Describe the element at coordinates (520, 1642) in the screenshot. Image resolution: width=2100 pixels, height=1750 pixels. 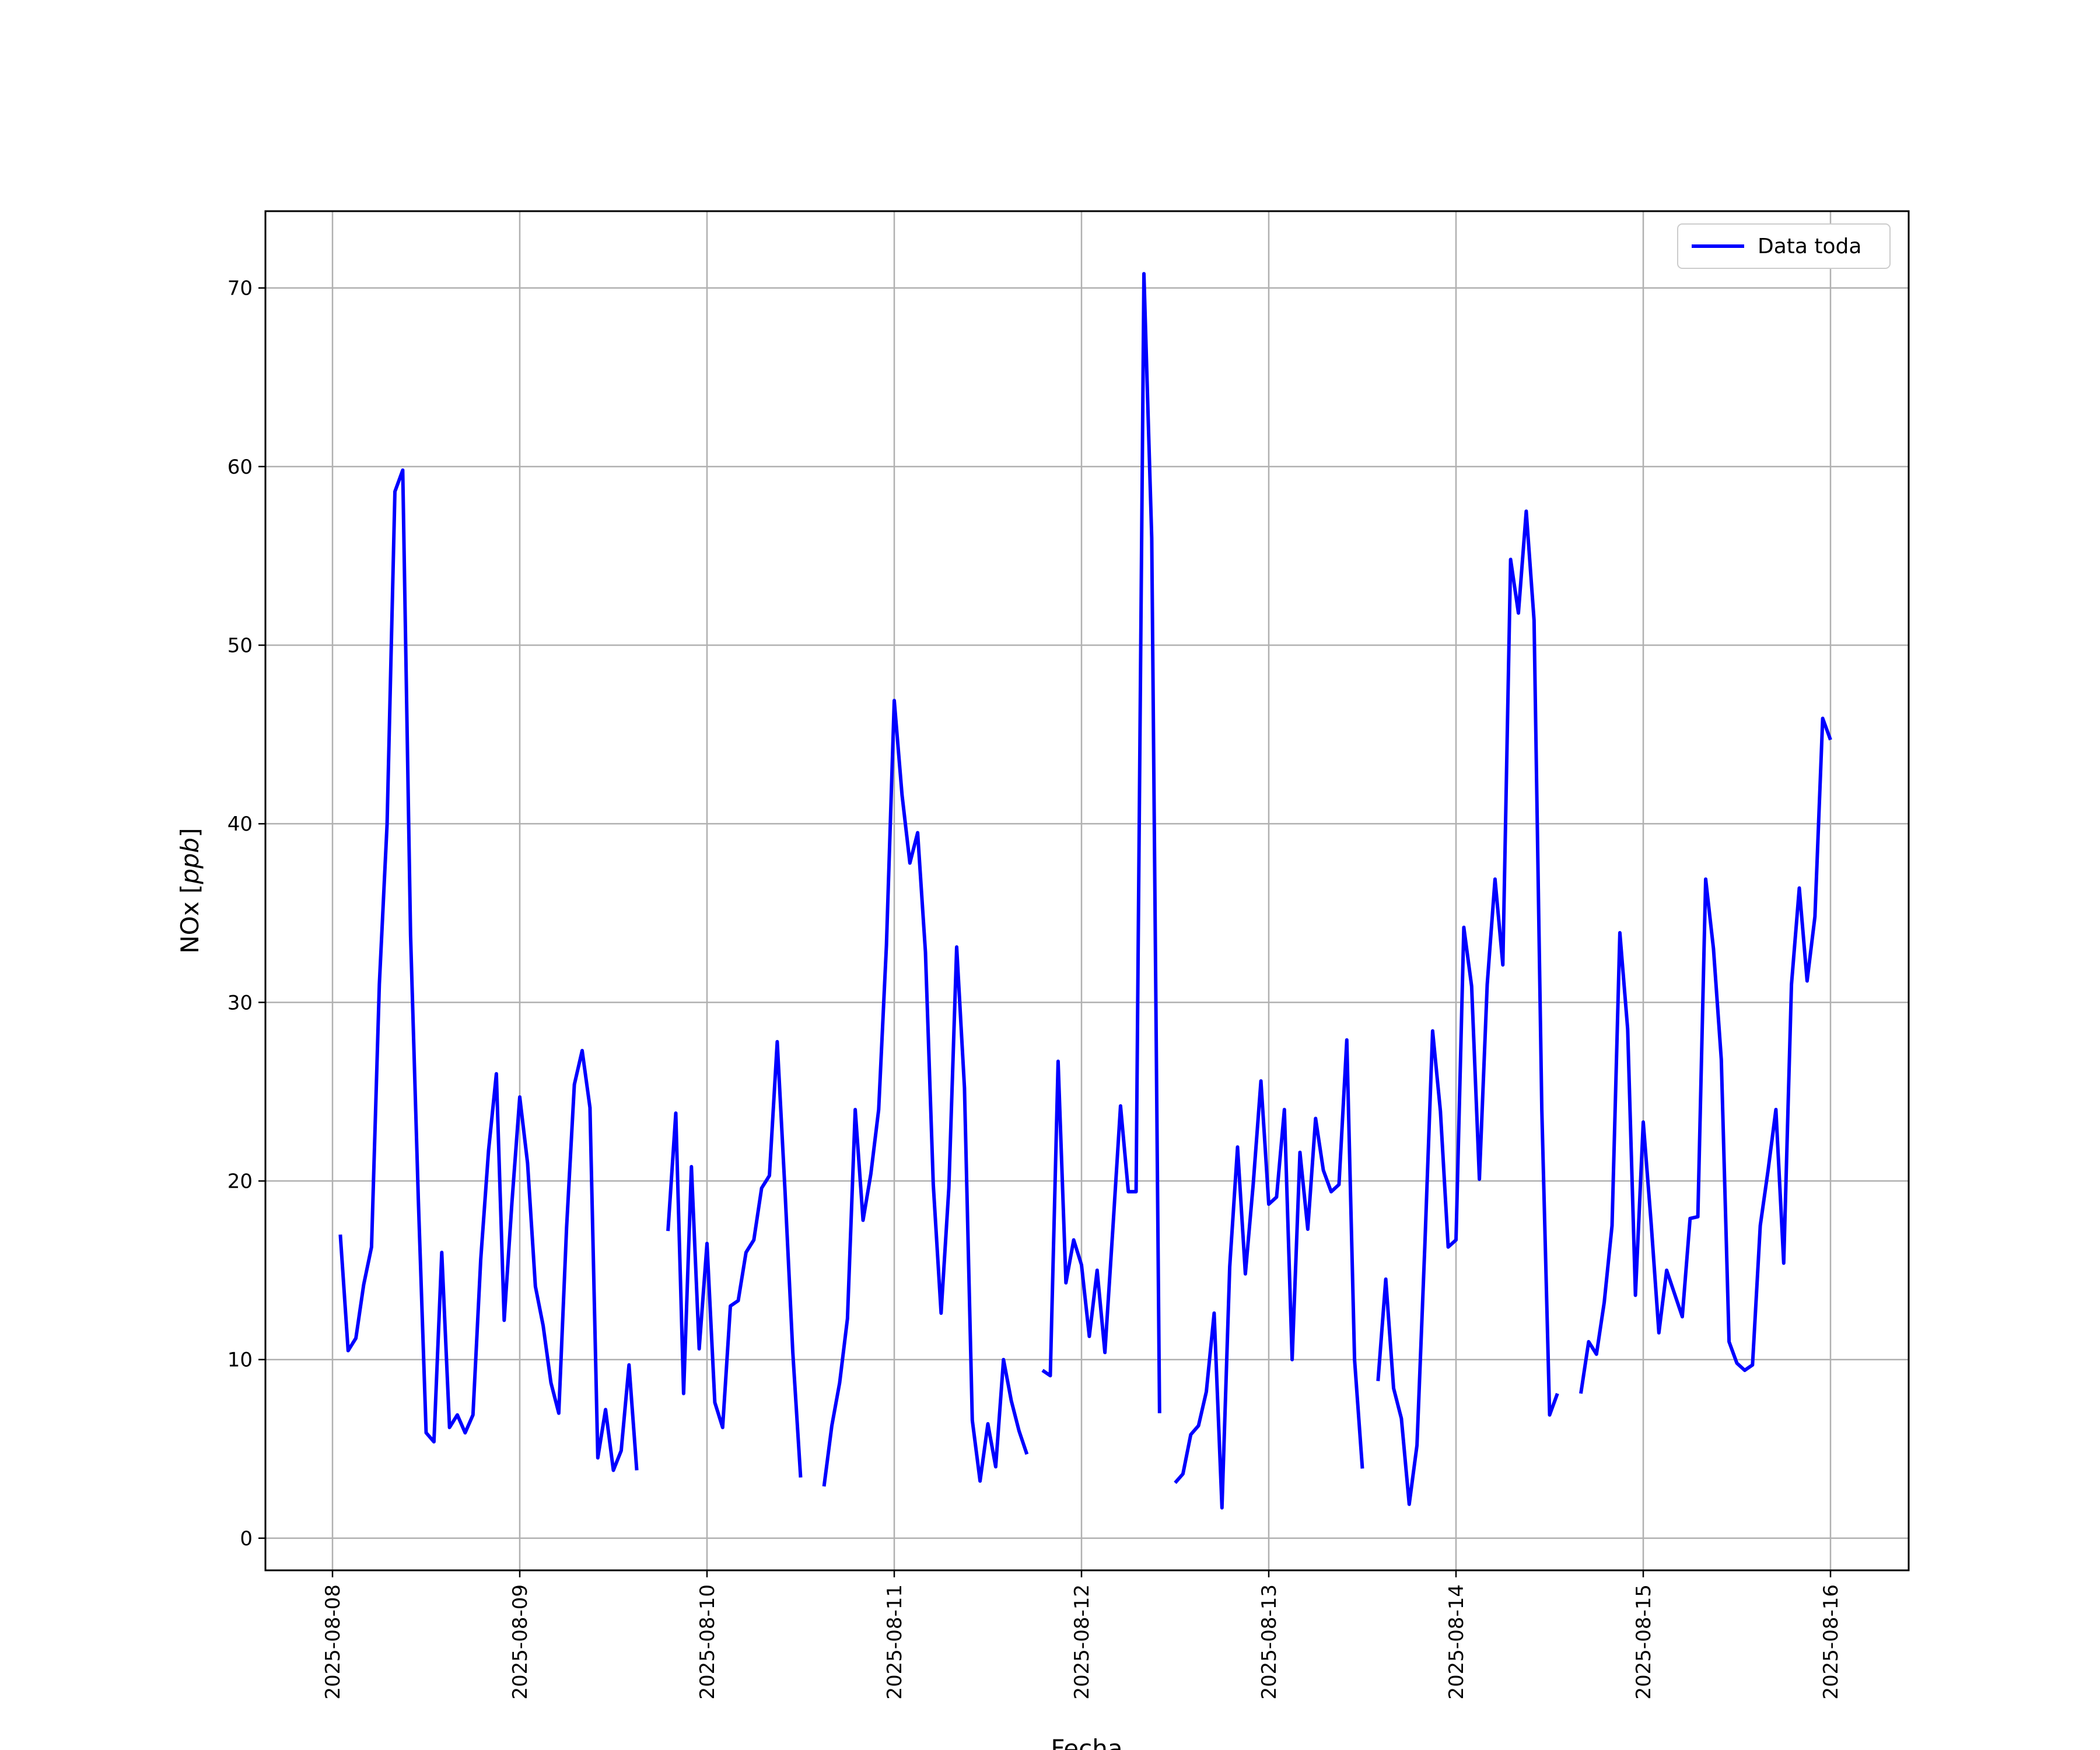
I see `x-tick-label: 2025-08-09` at that location.